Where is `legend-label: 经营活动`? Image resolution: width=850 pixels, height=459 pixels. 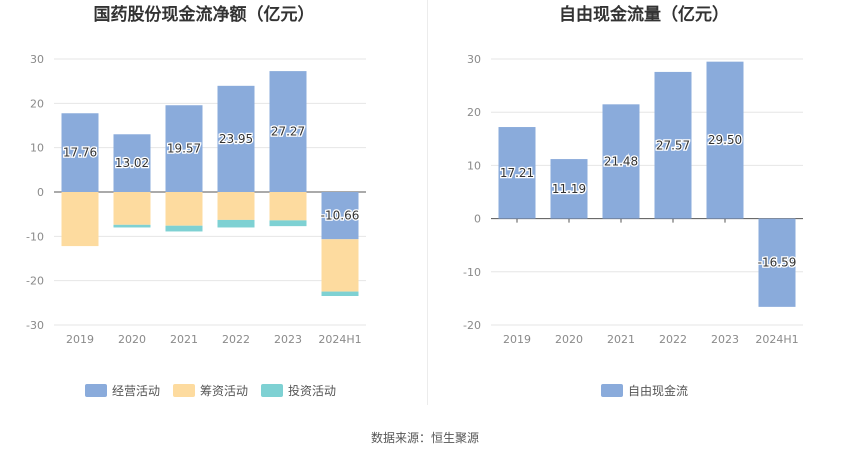
legend-label: 经营活动 is located at coordinates (136, 391).